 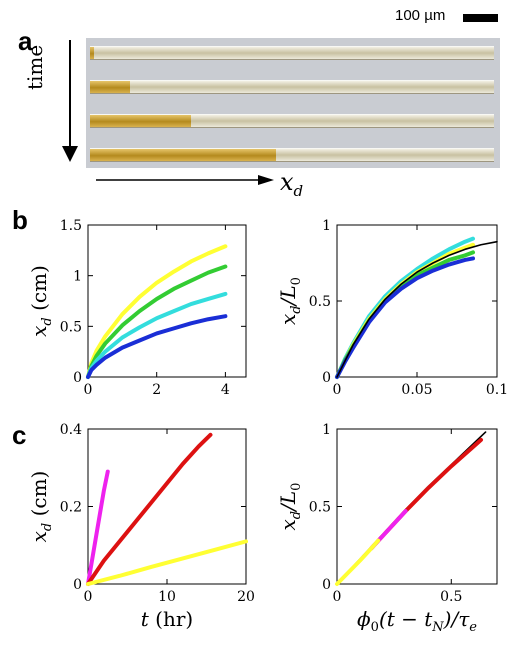 What do you see at coordinates (25, 41) in the screenshot?
I see `panel-label-a: a` at bounding box center [25, 41].